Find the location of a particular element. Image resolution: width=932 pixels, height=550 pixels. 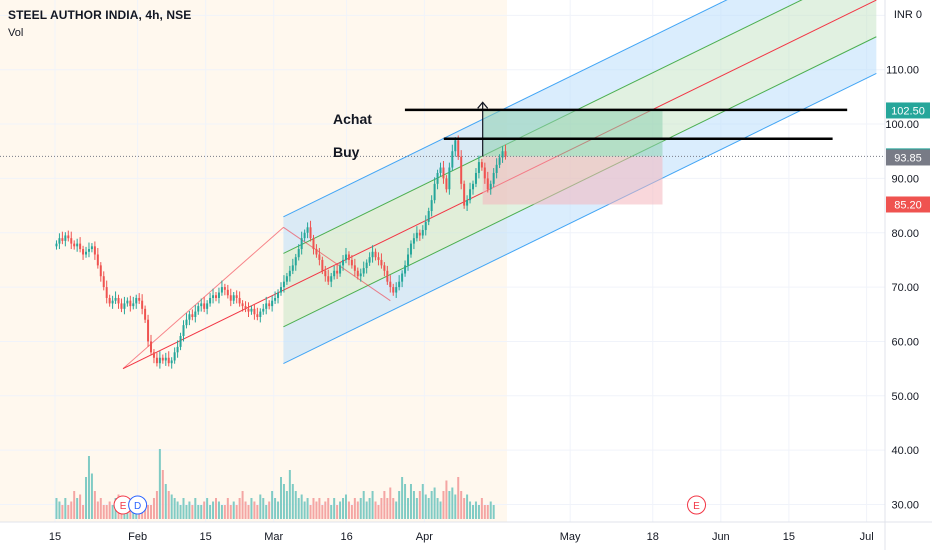

horizontal-lines is located at coordinates (626, 124).